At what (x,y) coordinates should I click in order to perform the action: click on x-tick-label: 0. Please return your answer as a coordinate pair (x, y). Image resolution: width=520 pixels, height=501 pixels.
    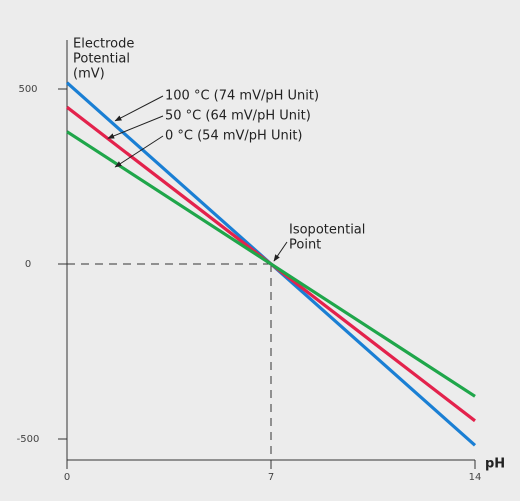
    Looking at the image, I should click on (67, 477).